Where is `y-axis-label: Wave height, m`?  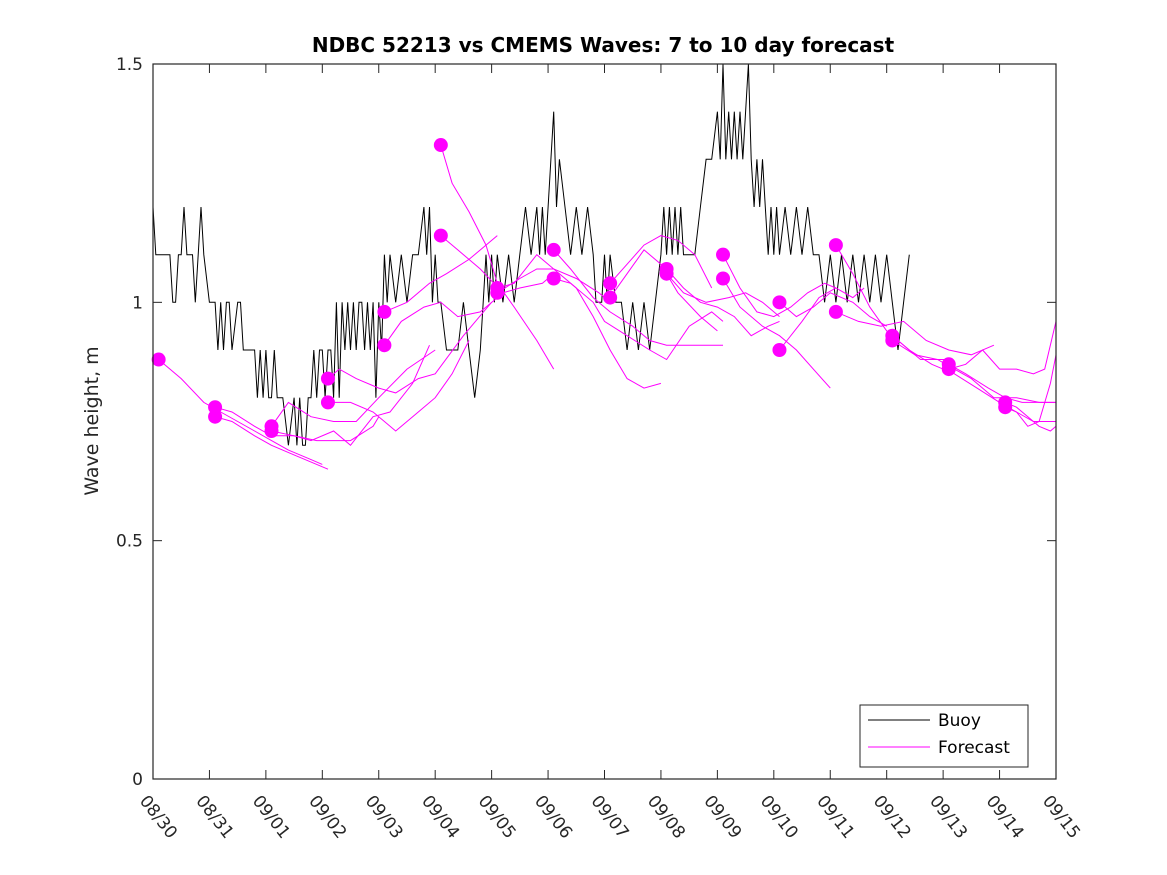
y-axis-label: Wave height, m is located at coordinates (92, 420).